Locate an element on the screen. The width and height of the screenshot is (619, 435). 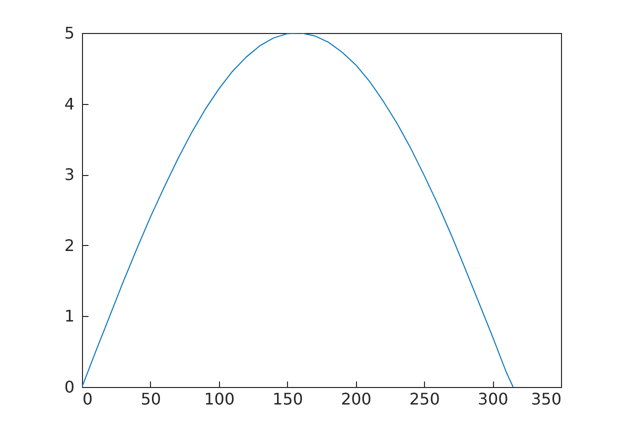
y-tick-label: 5 is located at coordinates (69, 33).